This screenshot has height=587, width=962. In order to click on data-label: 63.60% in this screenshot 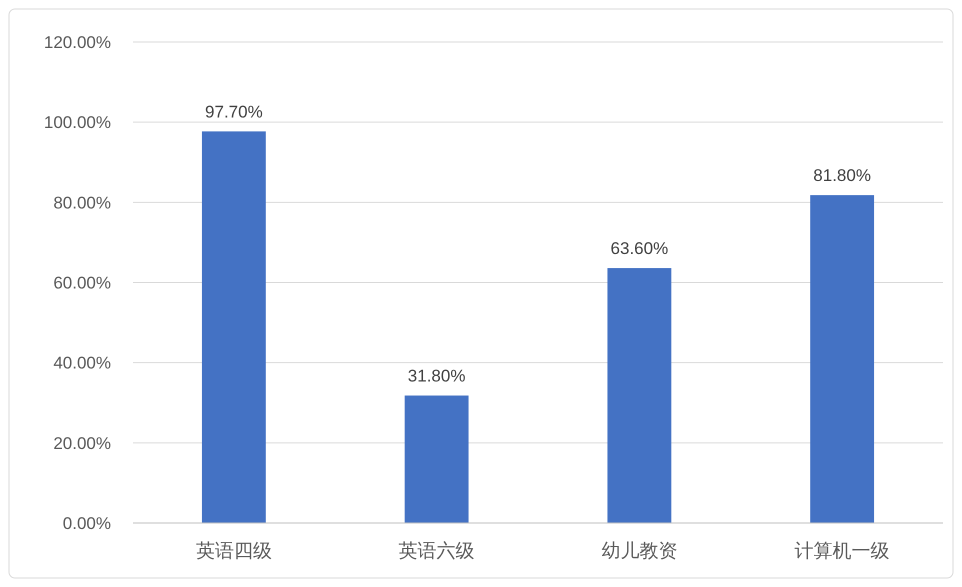, I will do `click(639, 248)`.